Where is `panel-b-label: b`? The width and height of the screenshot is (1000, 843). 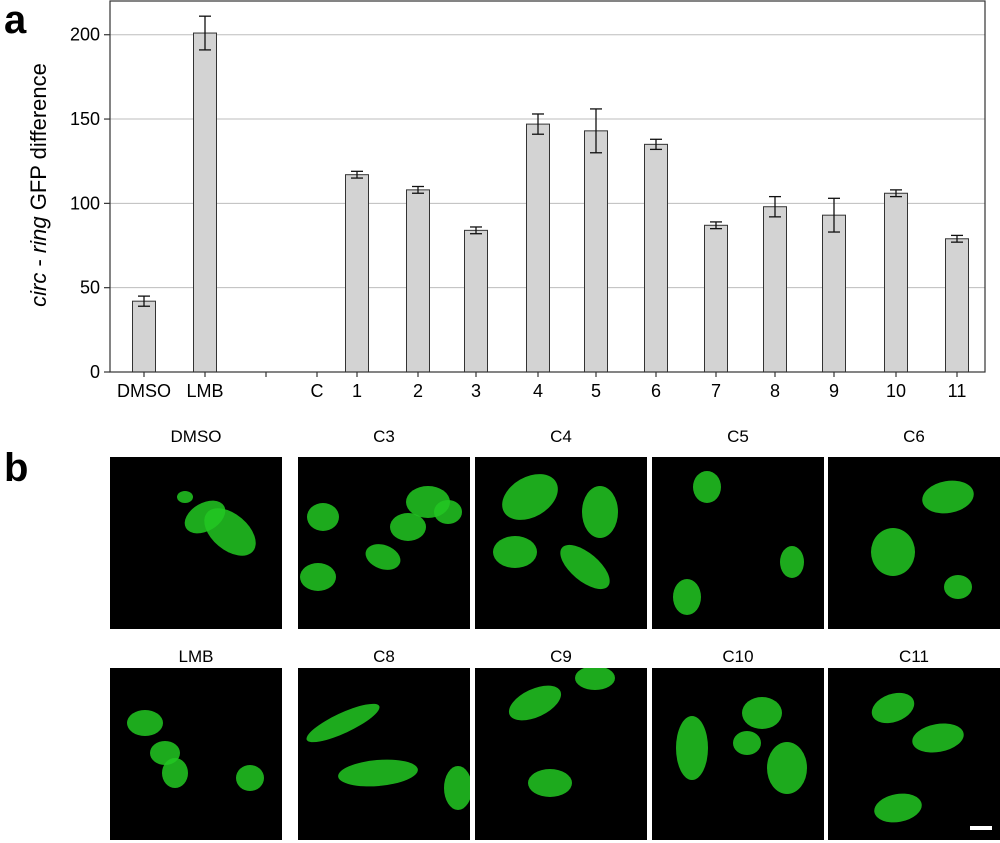 panel-b-label: b is located at coordinates (16, 468).